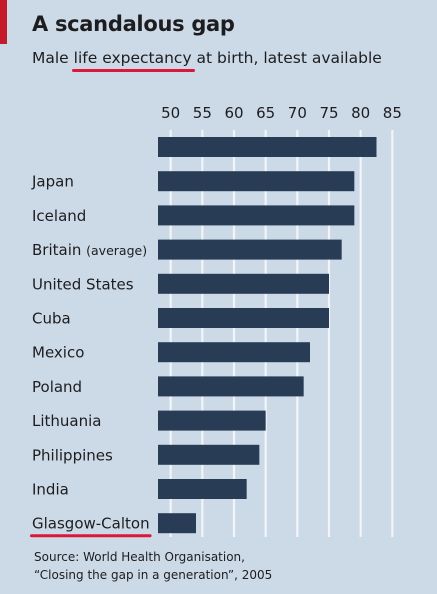  I want to click on subtitle-highlight: life expectancy, so click(132, 58).